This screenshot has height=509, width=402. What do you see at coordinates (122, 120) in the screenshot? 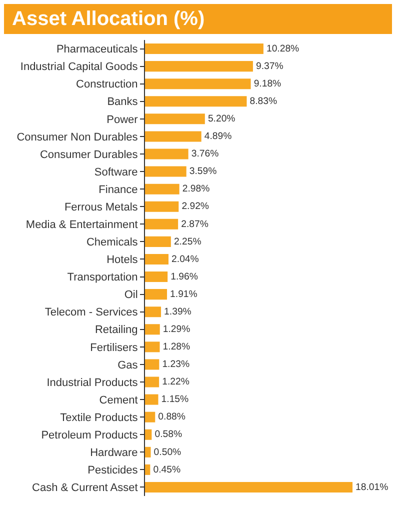
I see `y-tick-label: Power` at bounding box center [122, 120].